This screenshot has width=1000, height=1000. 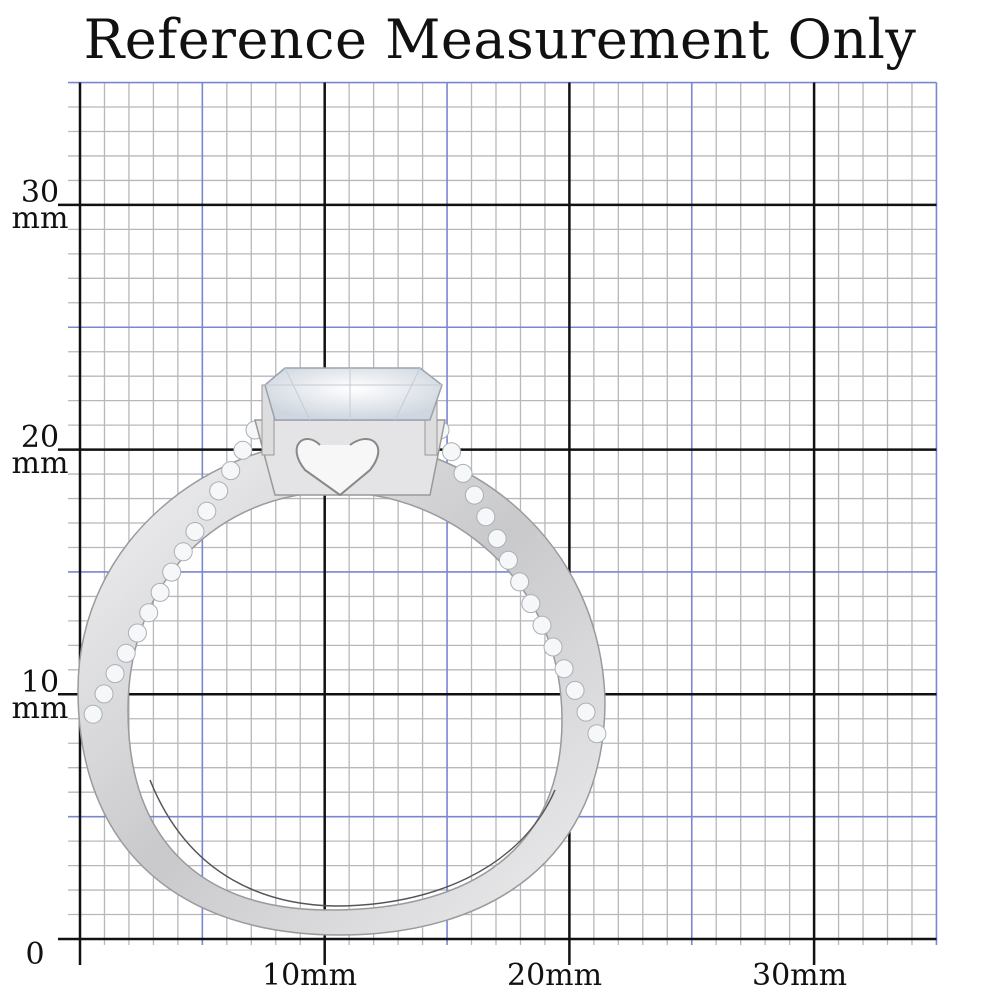 I want to click on center-stone-setting, so click(x=350, y=440).